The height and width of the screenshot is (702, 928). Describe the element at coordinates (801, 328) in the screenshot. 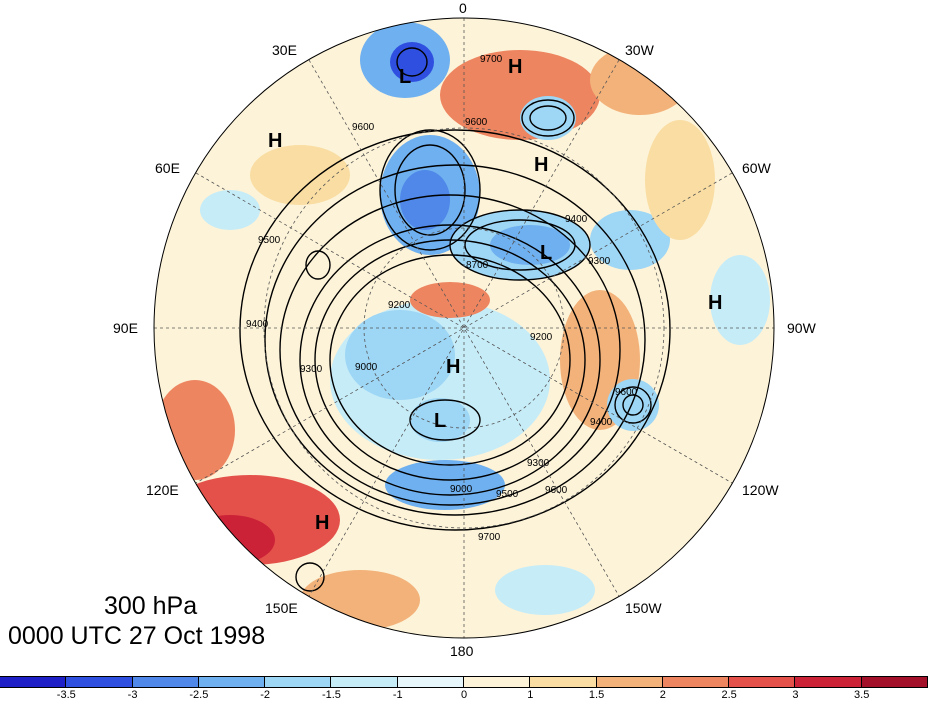

I see `lon-label-90w: 90W` at that location.